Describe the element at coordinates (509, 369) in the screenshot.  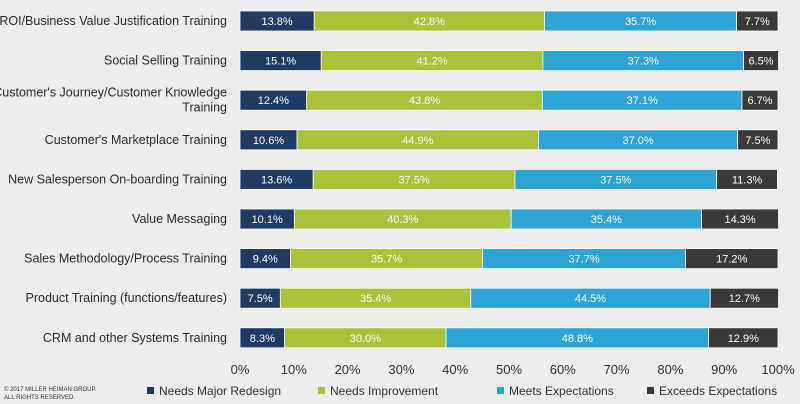
I see `x-tick-label: 50%` at that location.